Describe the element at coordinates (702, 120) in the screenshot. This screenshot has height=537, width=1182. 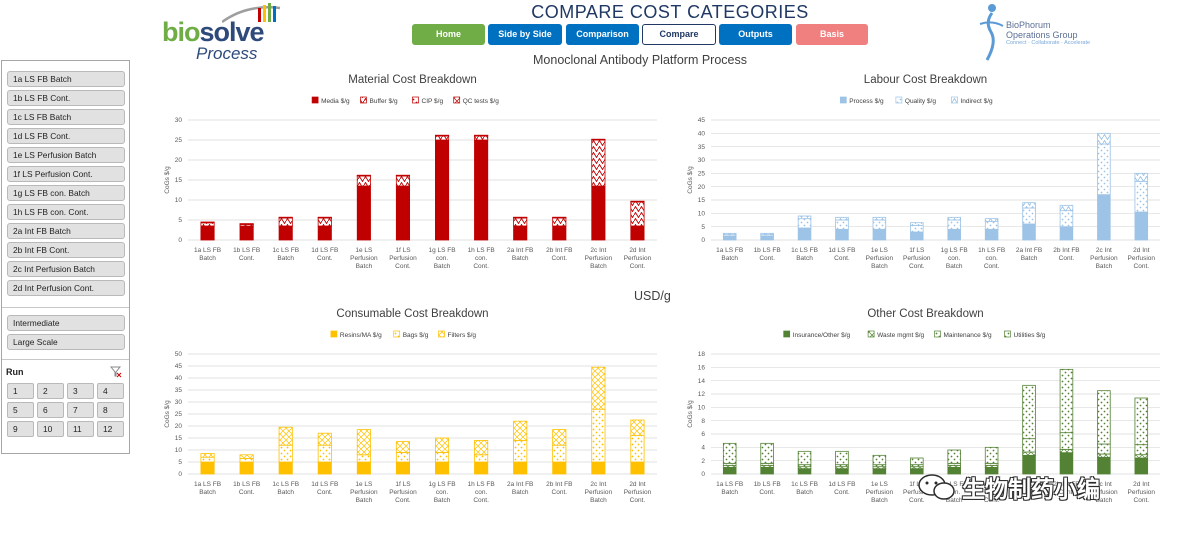
I see `y-tick-label: 45` at that location.